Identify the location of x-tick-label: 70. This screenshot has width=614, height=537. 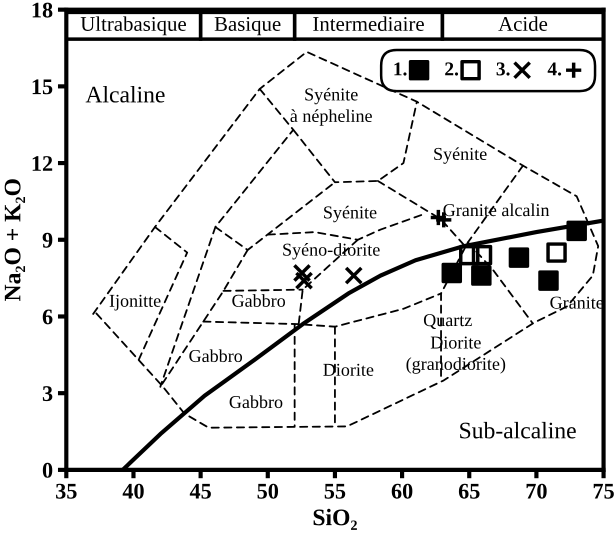
(536, 491).